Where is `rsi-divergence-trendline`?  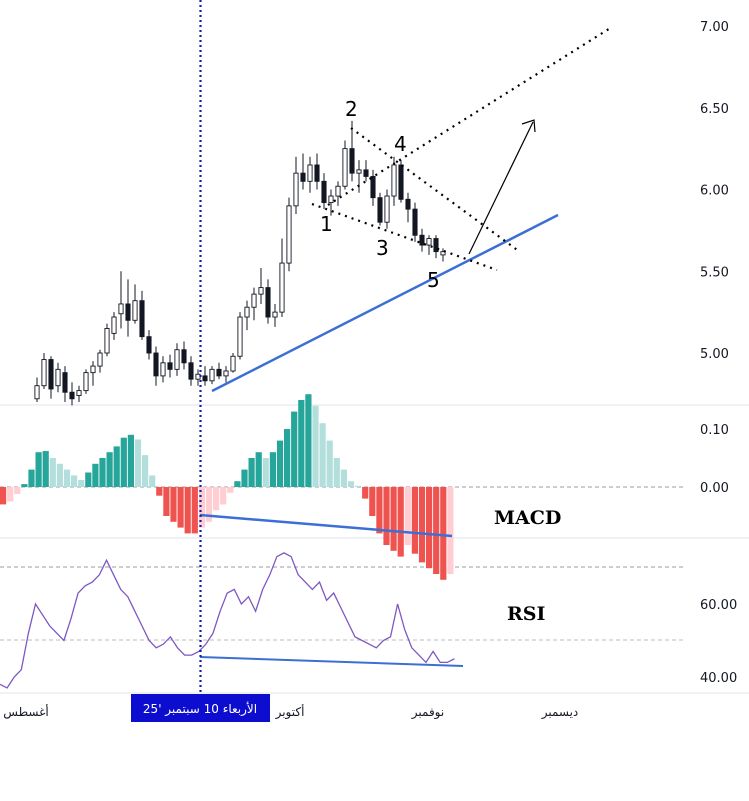
rsi-divergence-trendline is located at coordinates (331, 661).